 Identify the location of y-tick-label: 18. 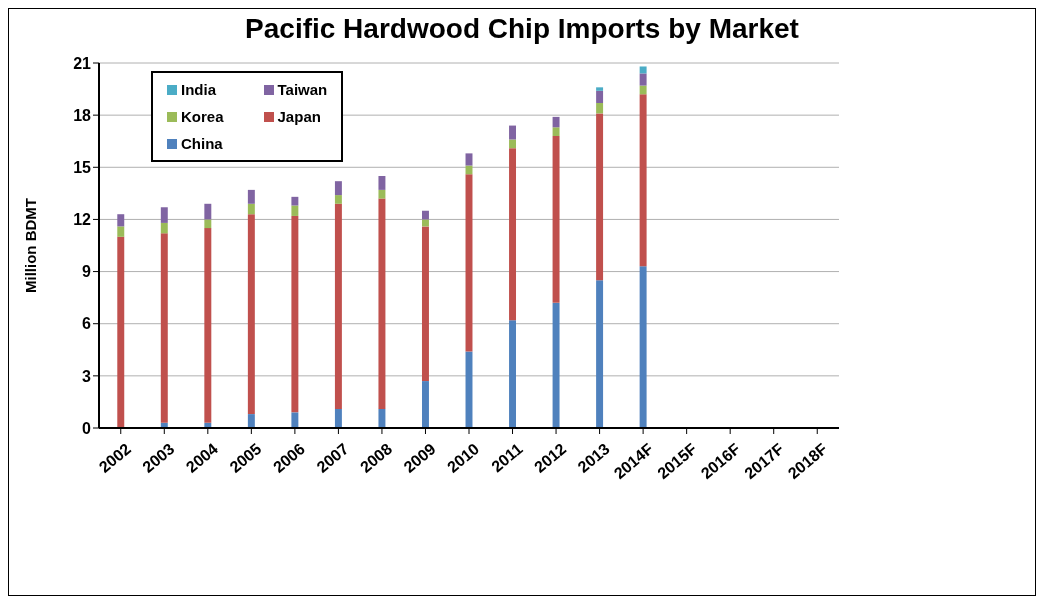
(82, 115).